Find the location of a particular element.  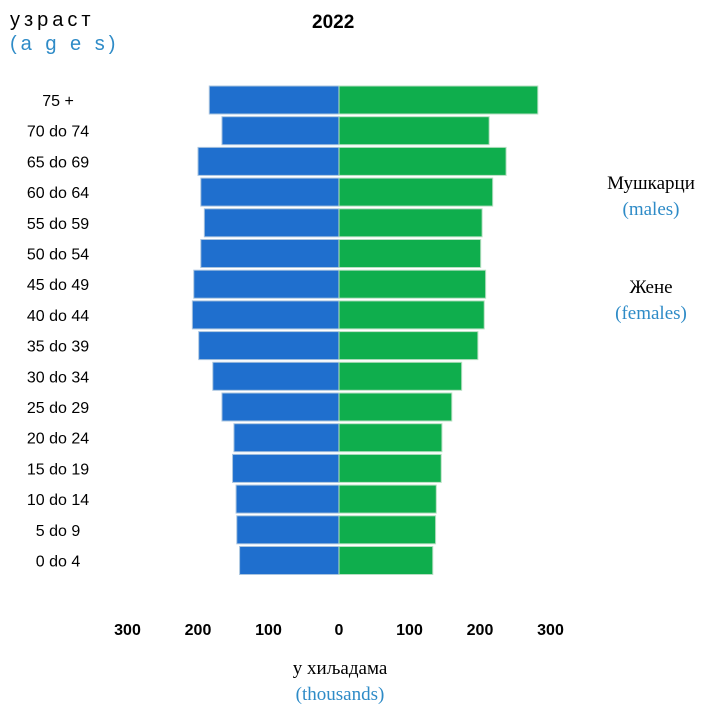

x-axis-label-main: у хиљадама is located at coordinates (340, 668).